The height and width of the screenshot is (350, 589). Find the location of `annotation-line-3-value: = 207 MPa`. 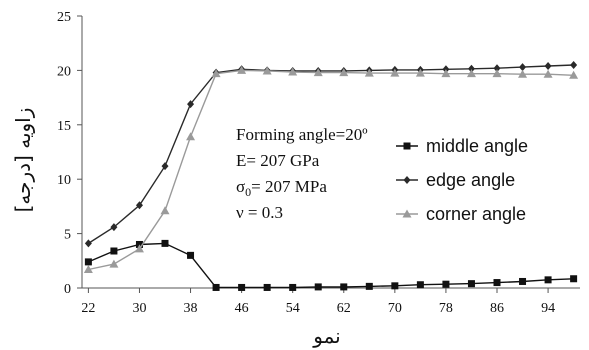

annotation-line-3-value: = 207 MPa is located at coordinates (289, 186).